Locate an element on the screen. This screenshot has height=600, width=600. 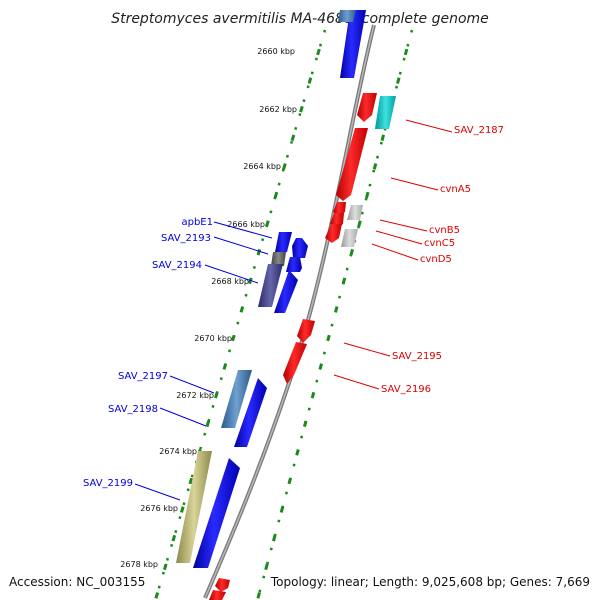
reverse-leader-lines is located at coordinates (393, 254).